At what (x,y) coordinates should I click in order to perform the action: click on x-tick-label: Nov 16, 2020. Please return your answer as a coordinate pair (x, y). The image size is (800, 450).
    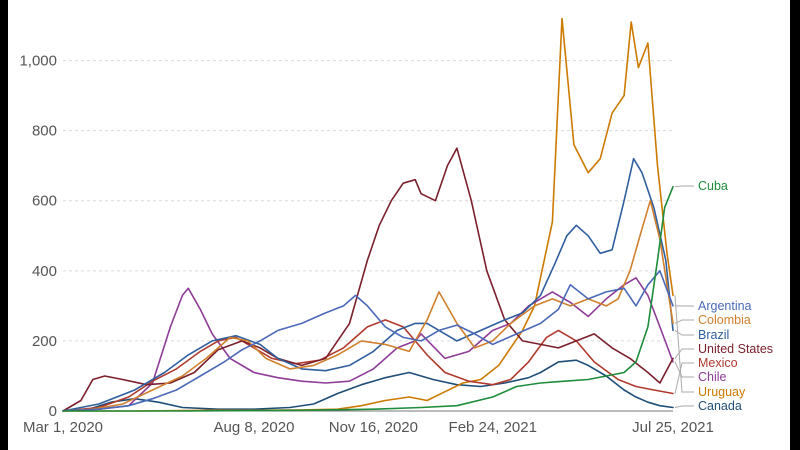
    Looking at the image, I should click on (373, 427).